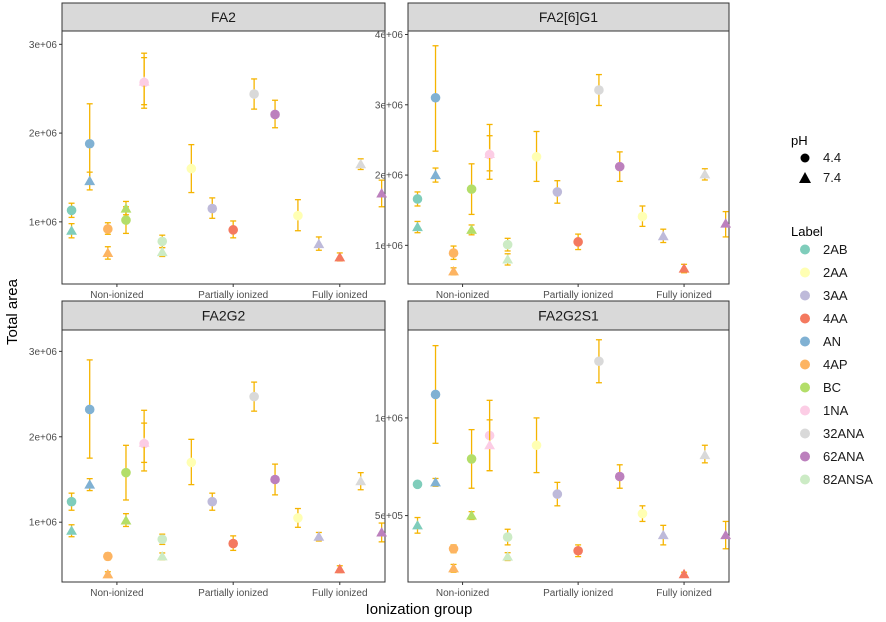 The height and width of the screenshot is (622, 886). What do you see at coordinates (799, 140) in the screenshot?
I see `legend-ph-title: pH` at bounding box center [799, 140].